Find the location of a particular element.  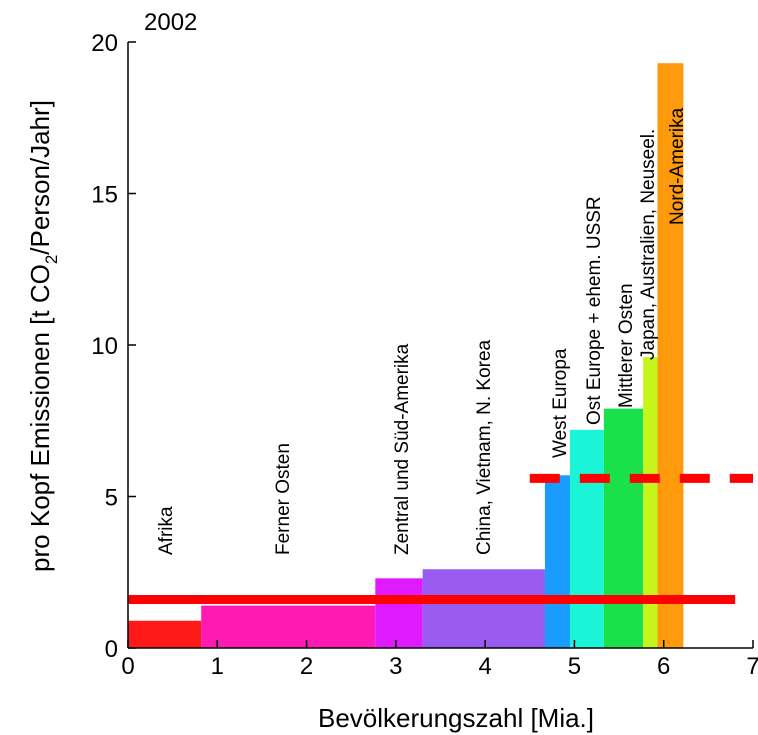

x-tick-label: 7 is located at coordinates (752, 666).